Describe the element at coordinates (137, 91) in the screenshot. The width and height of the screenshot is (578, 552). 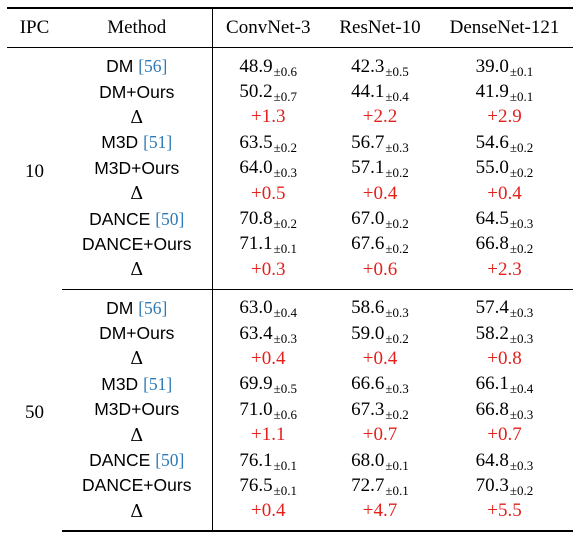
I see `method-name: DM+Ours` at that location.